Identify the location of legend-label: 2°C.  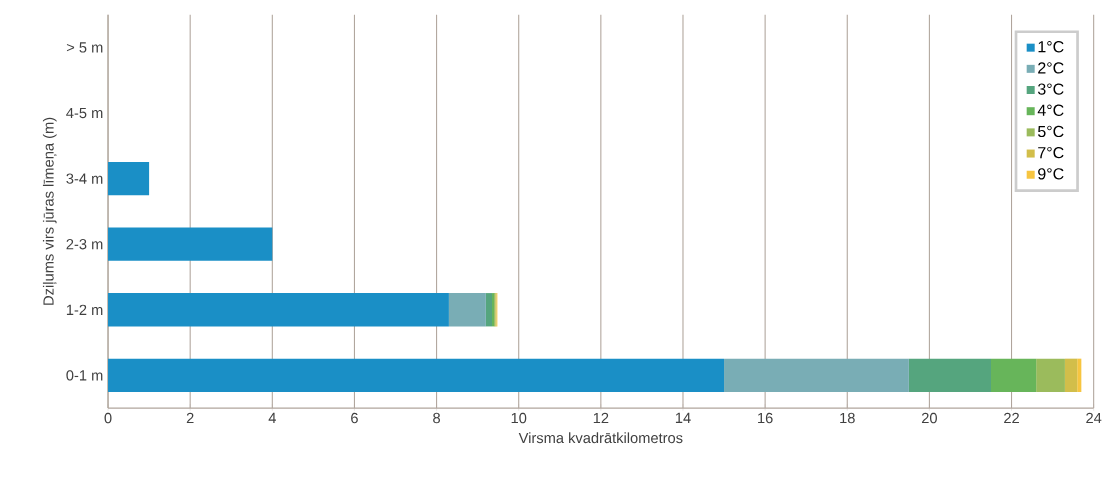
(1051, 68).